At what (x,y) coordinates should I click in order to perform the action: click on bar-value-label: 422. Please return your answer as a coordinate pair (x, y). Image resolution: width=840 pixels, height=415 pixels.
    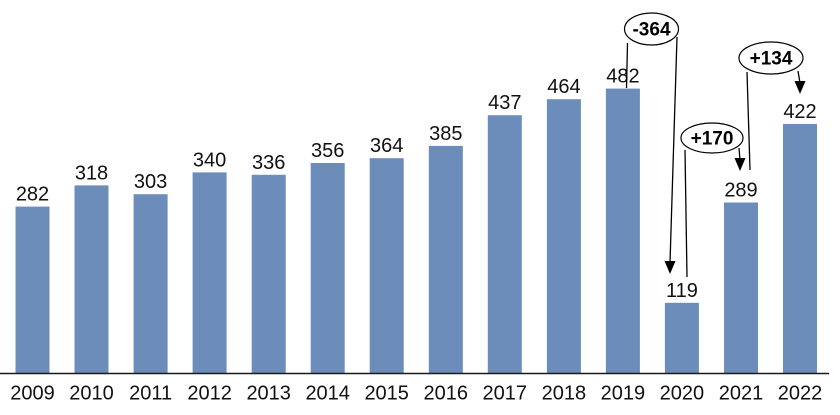
    Looking at the image, I should click on (799, 112).